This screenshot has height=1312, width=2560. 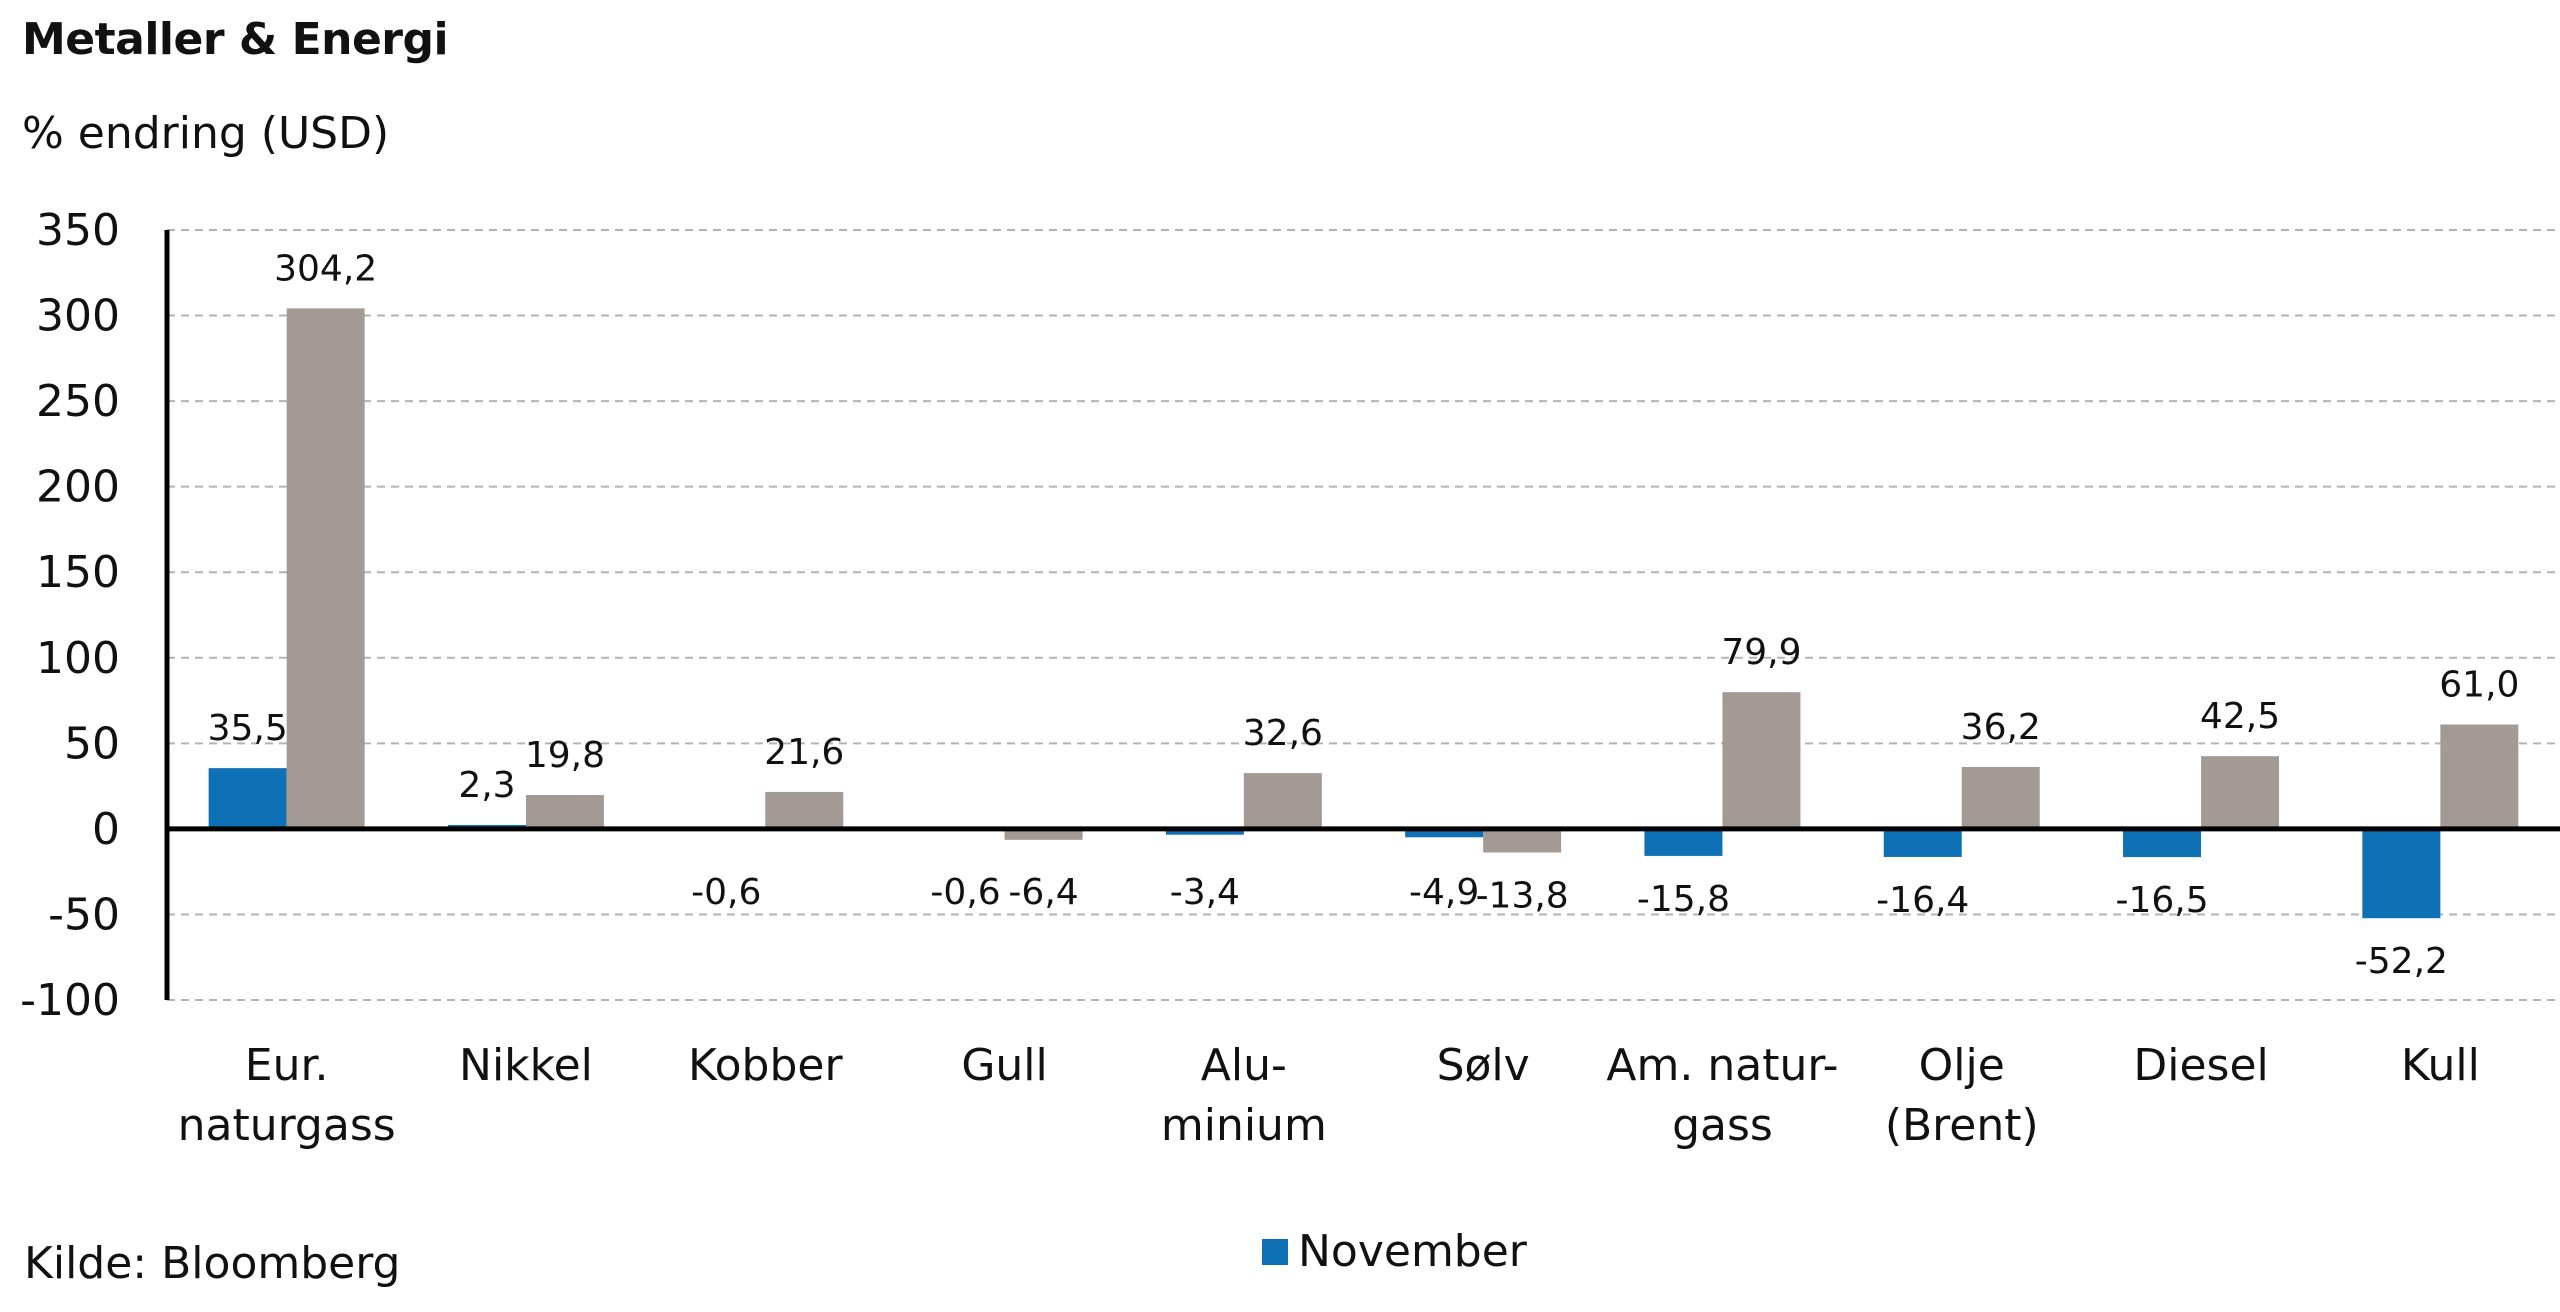 I want to click on data-label: -16,5, so click(x=2161, y=900).